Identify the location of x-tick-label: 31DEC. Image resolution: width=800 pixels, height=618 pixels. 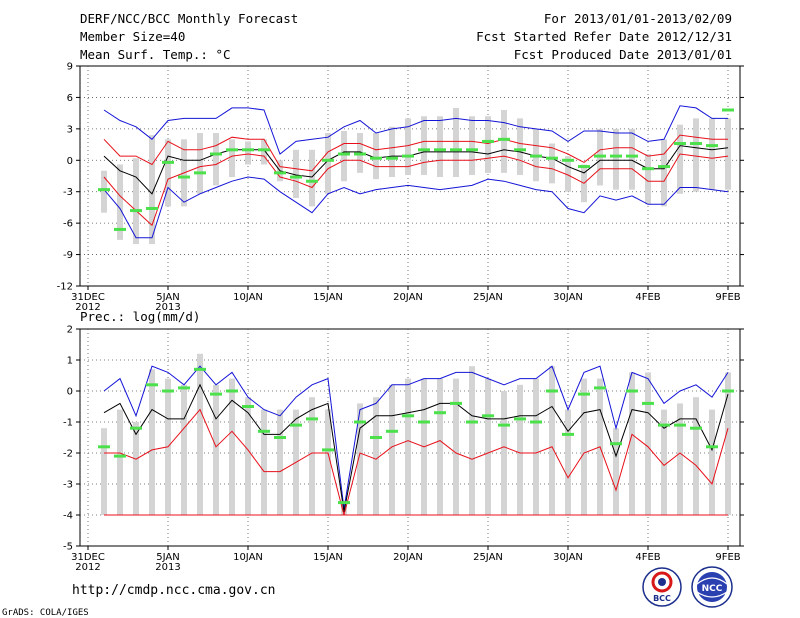
(88, 297).